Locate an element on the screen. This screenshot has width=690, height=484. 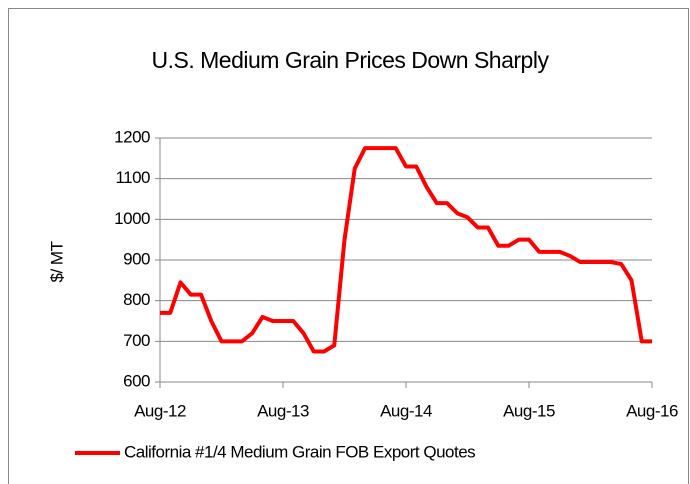
x-tick-label: Aug-13 is located at coordinates (283, 410).